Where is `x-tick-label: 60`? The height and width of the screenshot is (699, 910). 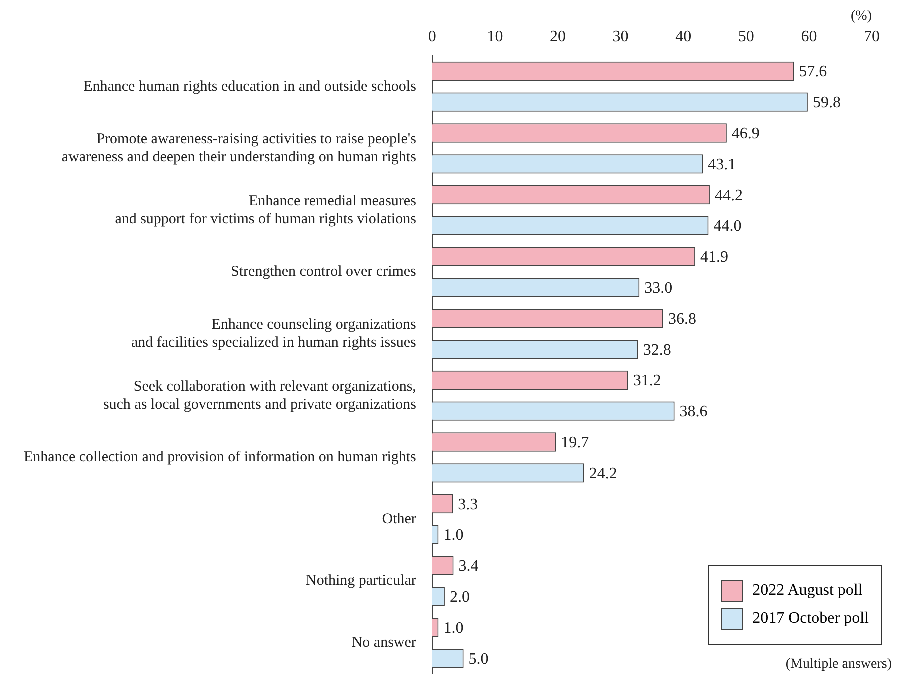 x-tick-label: 60 is located at coordinates (809, 37).